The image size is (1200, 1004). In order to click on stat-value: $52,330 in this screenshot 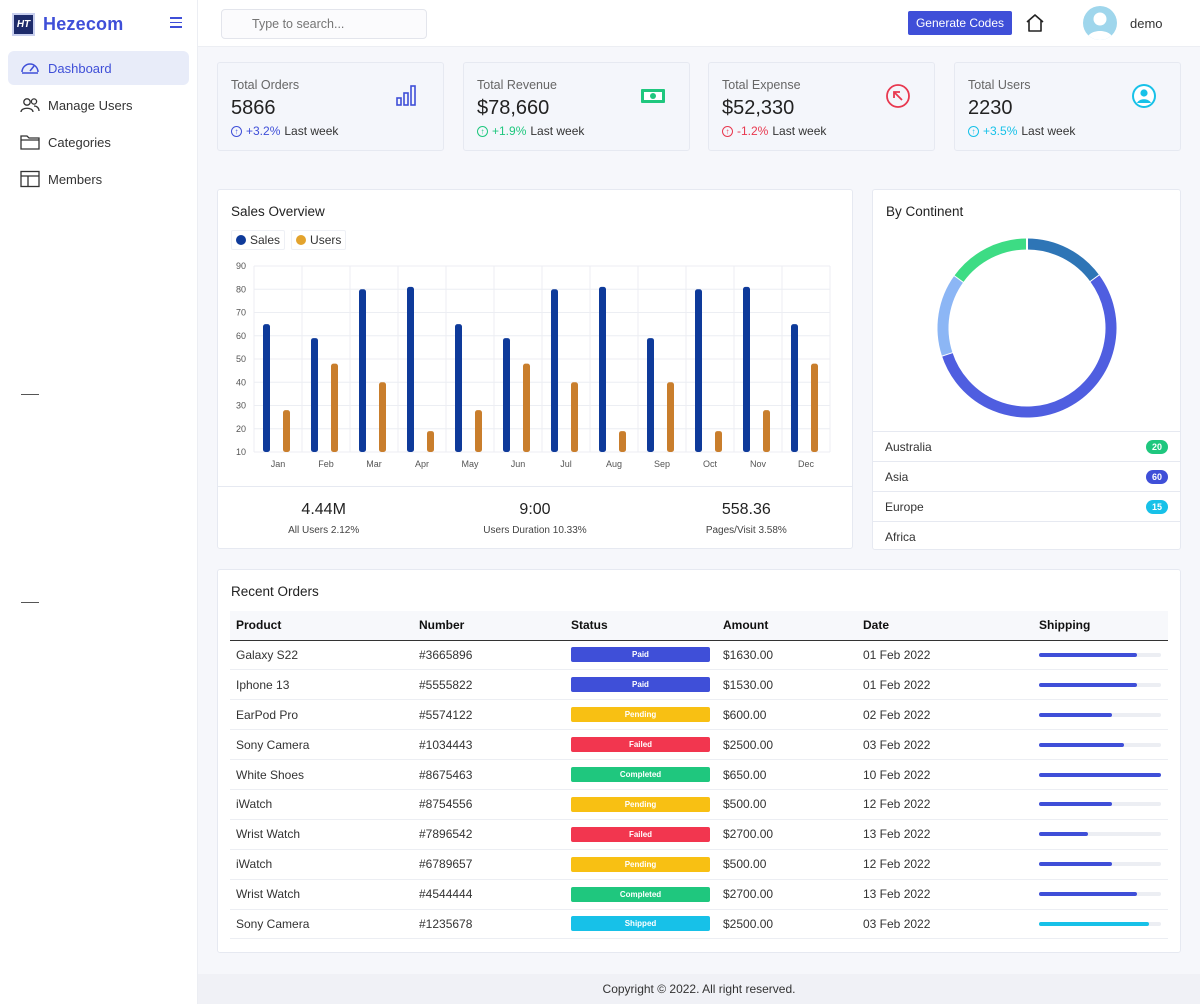, I will do `click(758, 108)`.